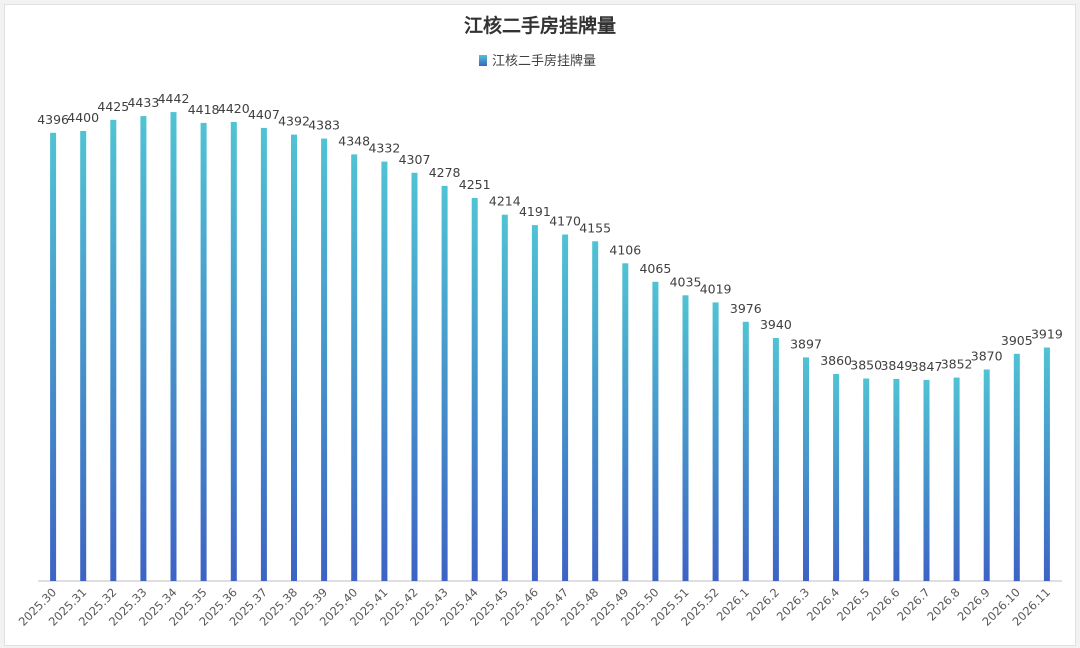  Describe the element at coordinates (746, 308) in the screenshot. I see `data-label: 3976` at that location.